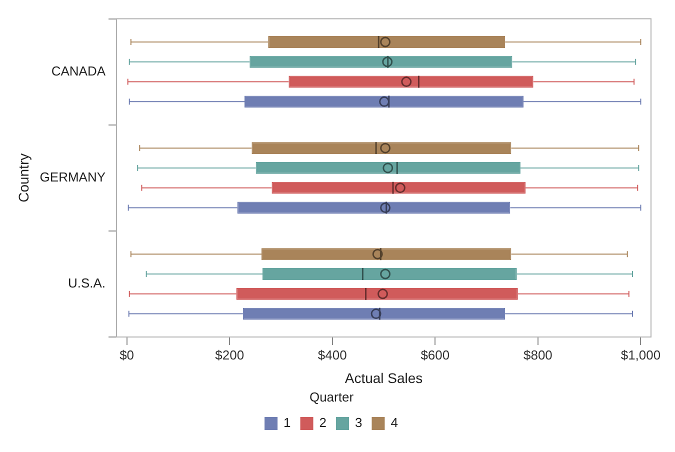  Describe the element at coordinates (435, 354) in the screenshot. I see `x-tick-label: $600` at that location.